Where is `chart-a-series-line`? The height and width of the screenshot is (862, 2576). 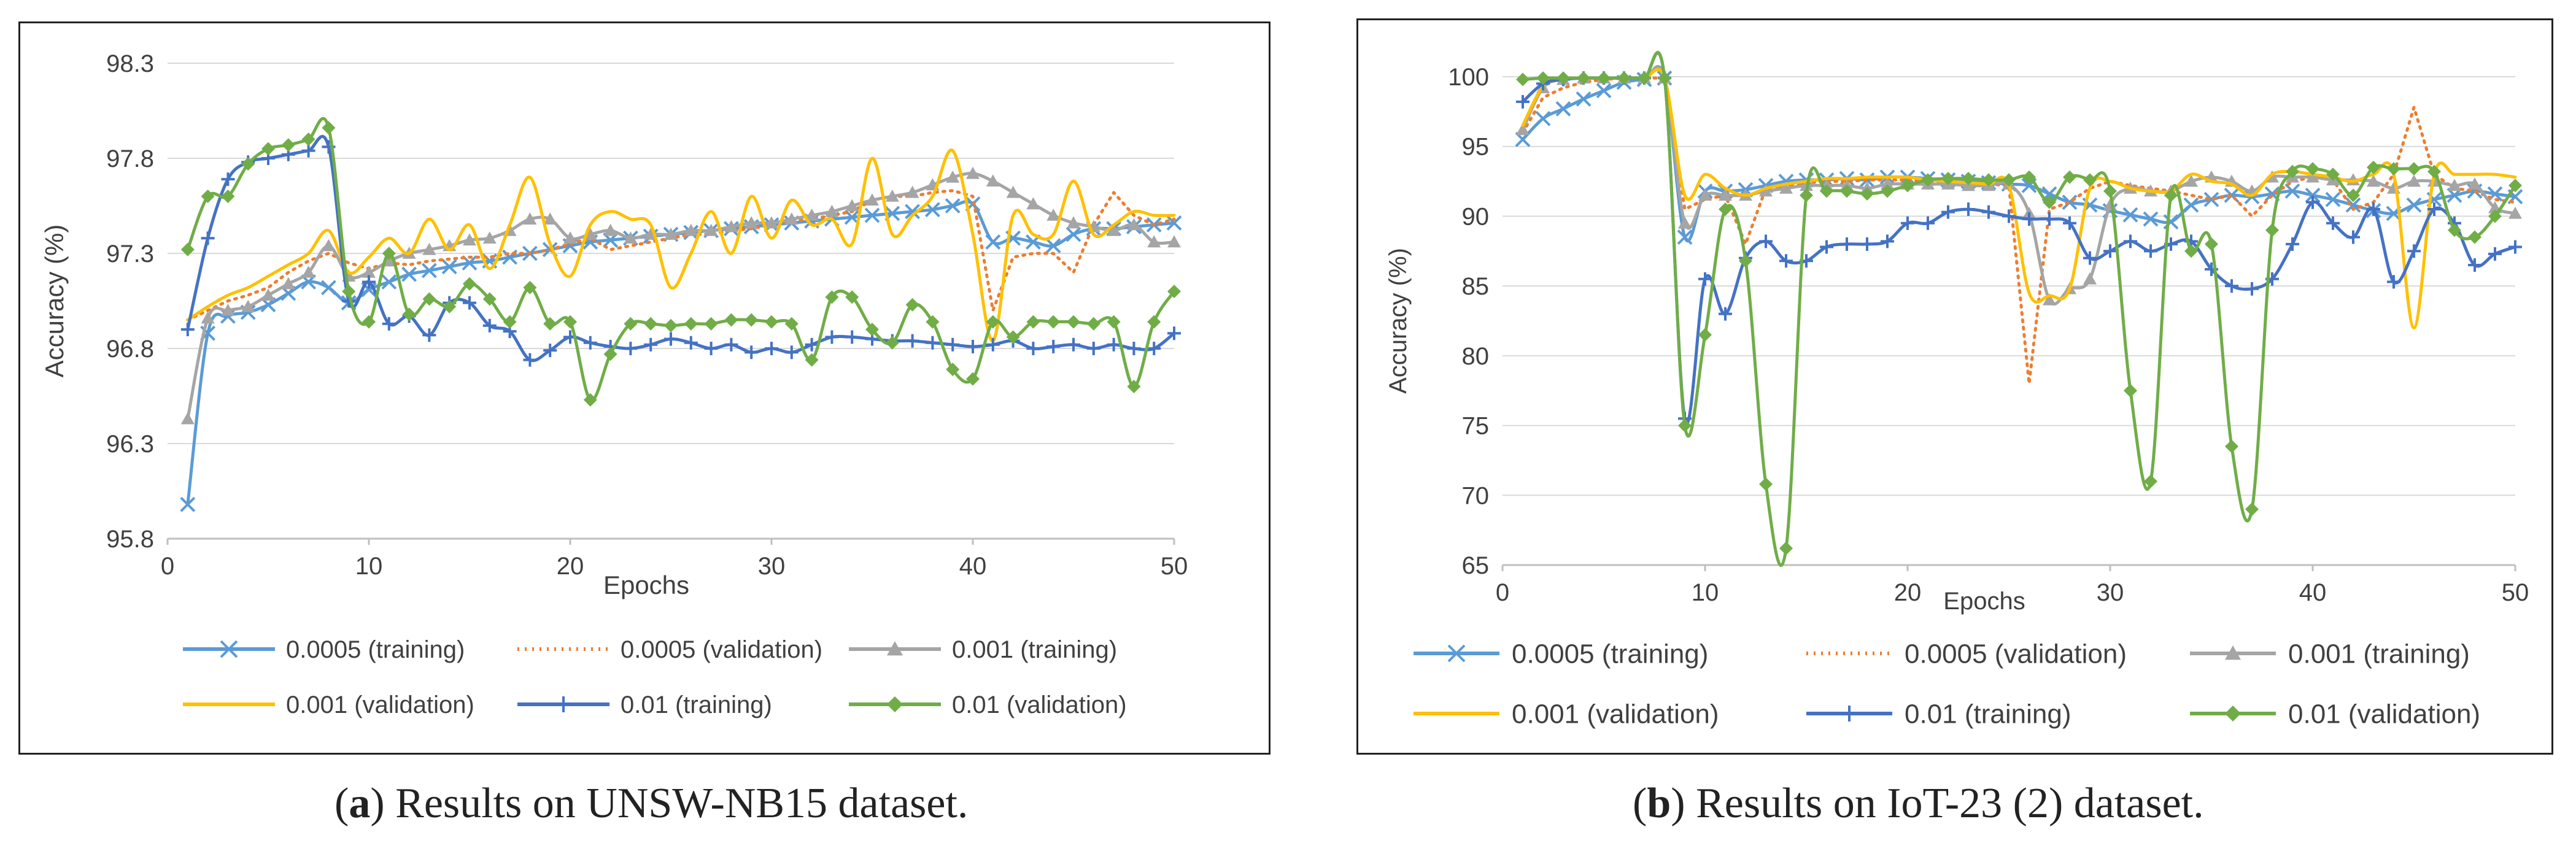
chart-a-series-line is located at coordinates (681, 245).